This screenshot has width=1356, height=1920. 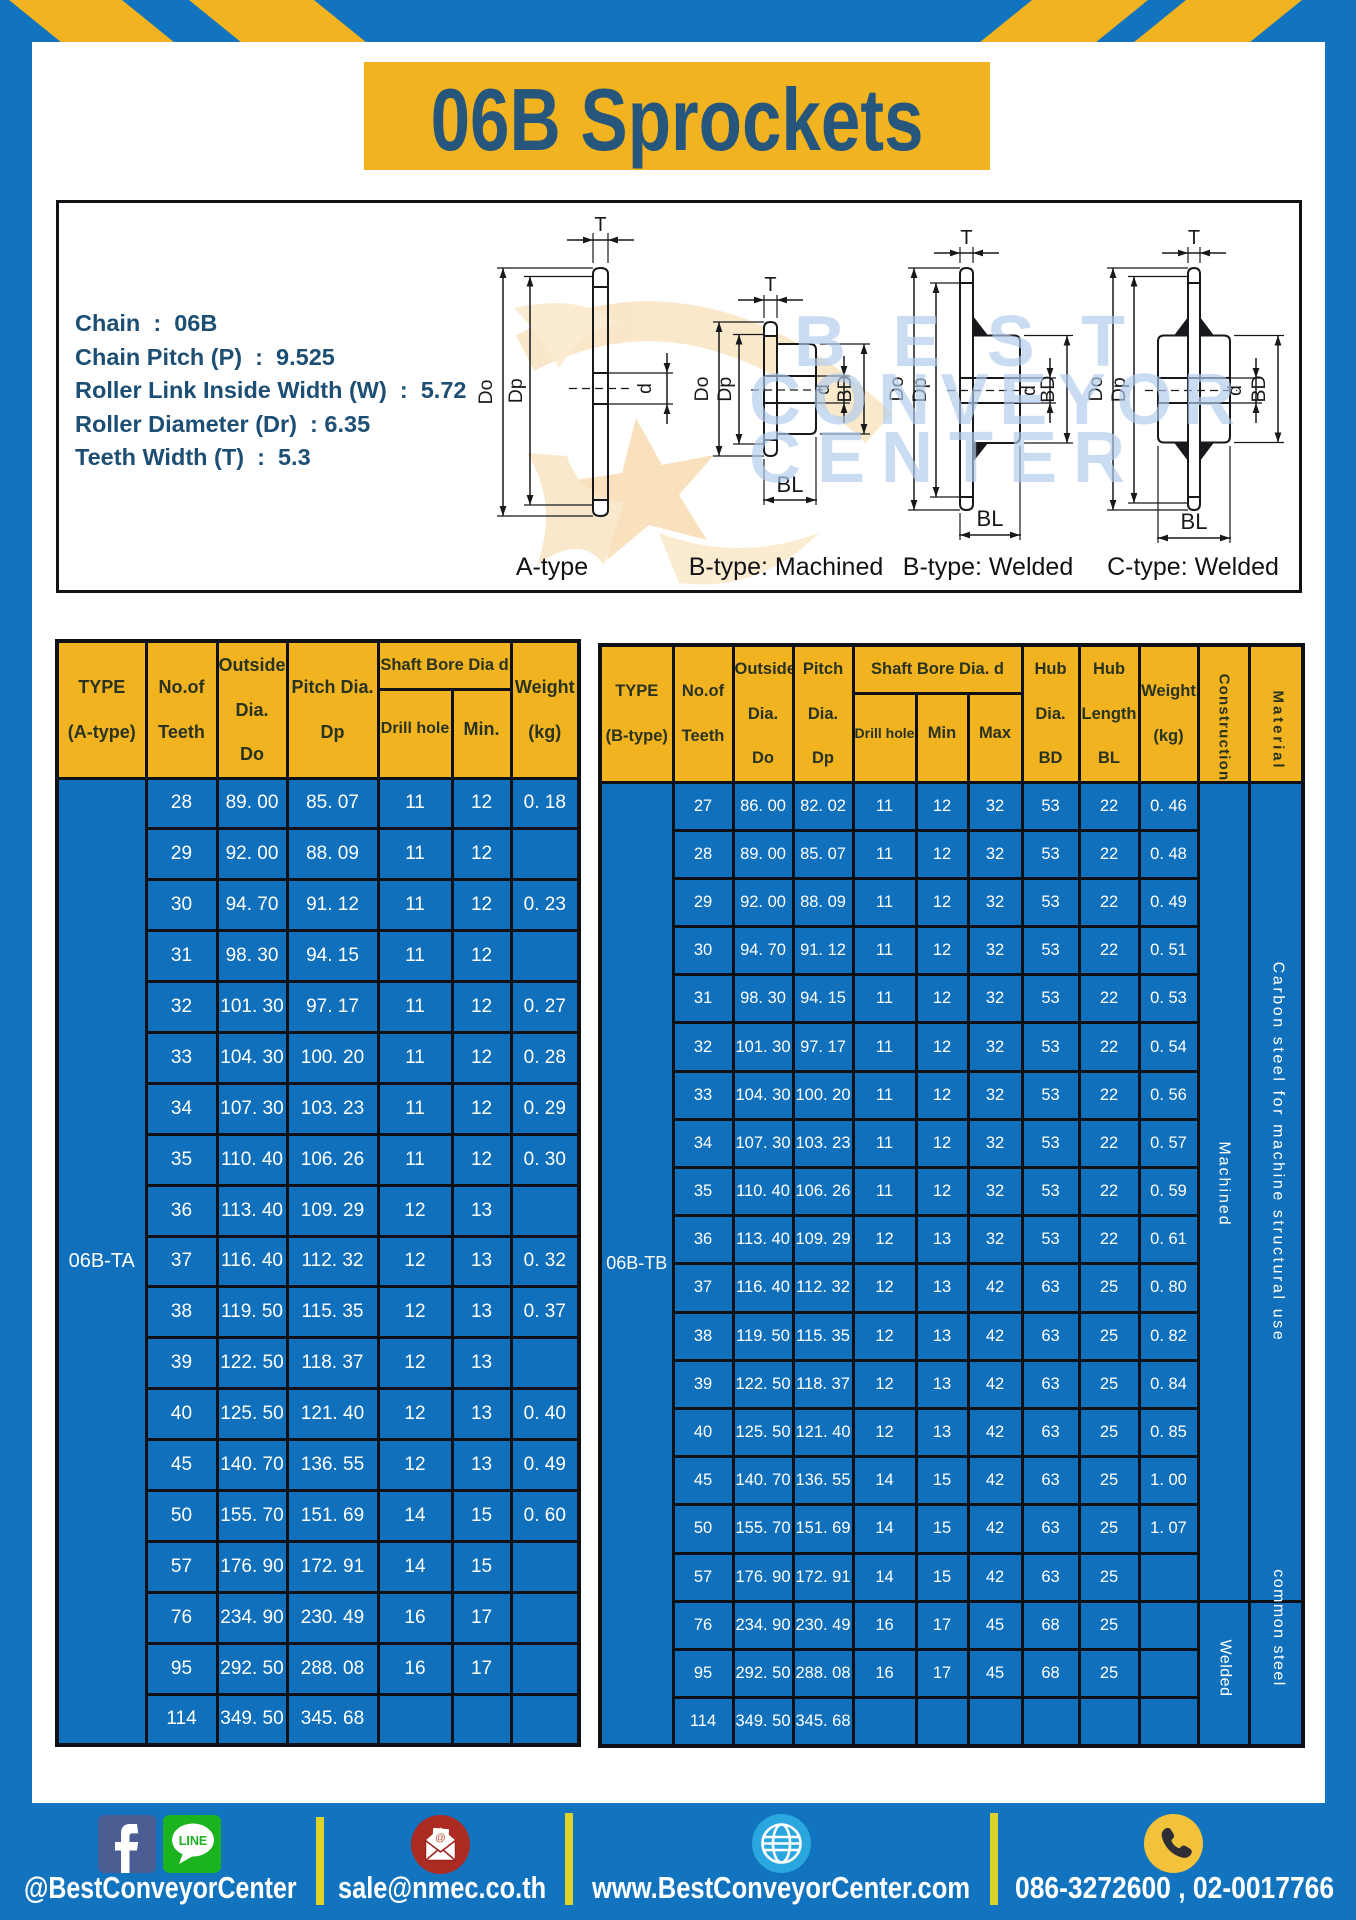 What do you see at coordinates (786, 567) in the screenshot?
I see `svg-text: B-type: Machined` at bounding box center [786, 567].